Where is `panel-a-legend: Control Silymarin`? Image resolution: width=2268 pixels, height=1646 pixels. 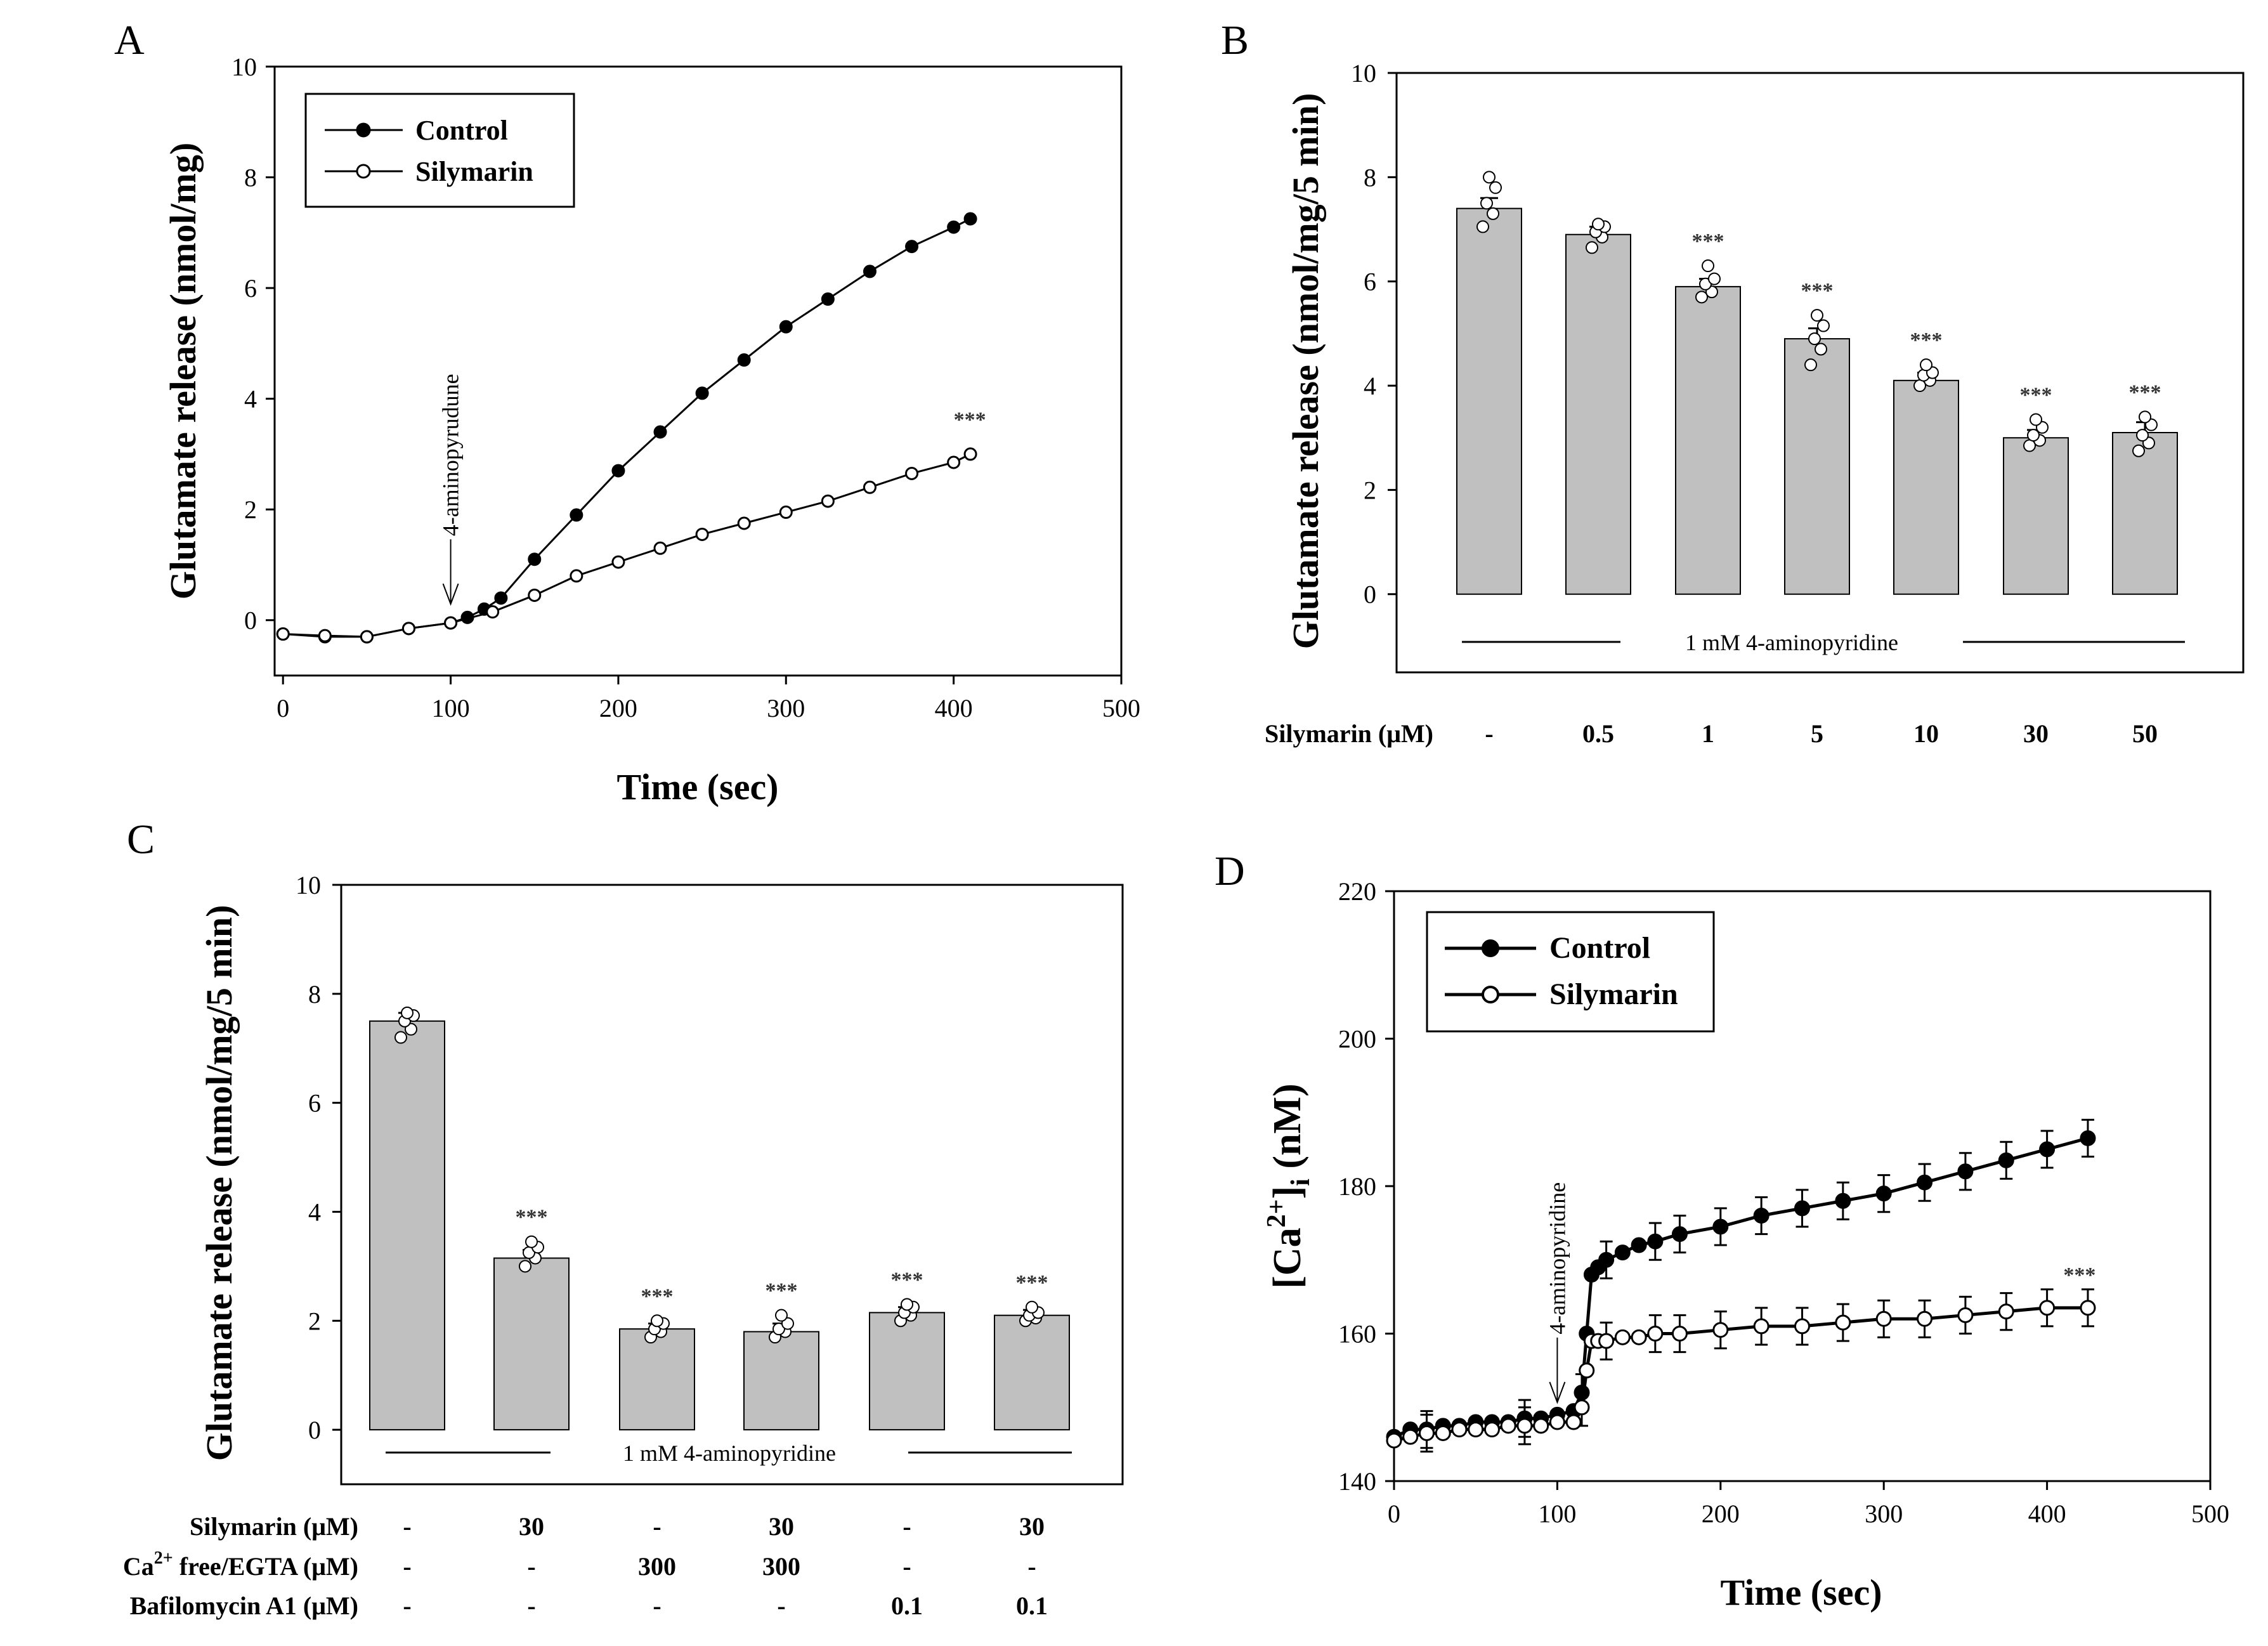
panel-a-legend: Control Silymarin is located at coordinates (439, 150).